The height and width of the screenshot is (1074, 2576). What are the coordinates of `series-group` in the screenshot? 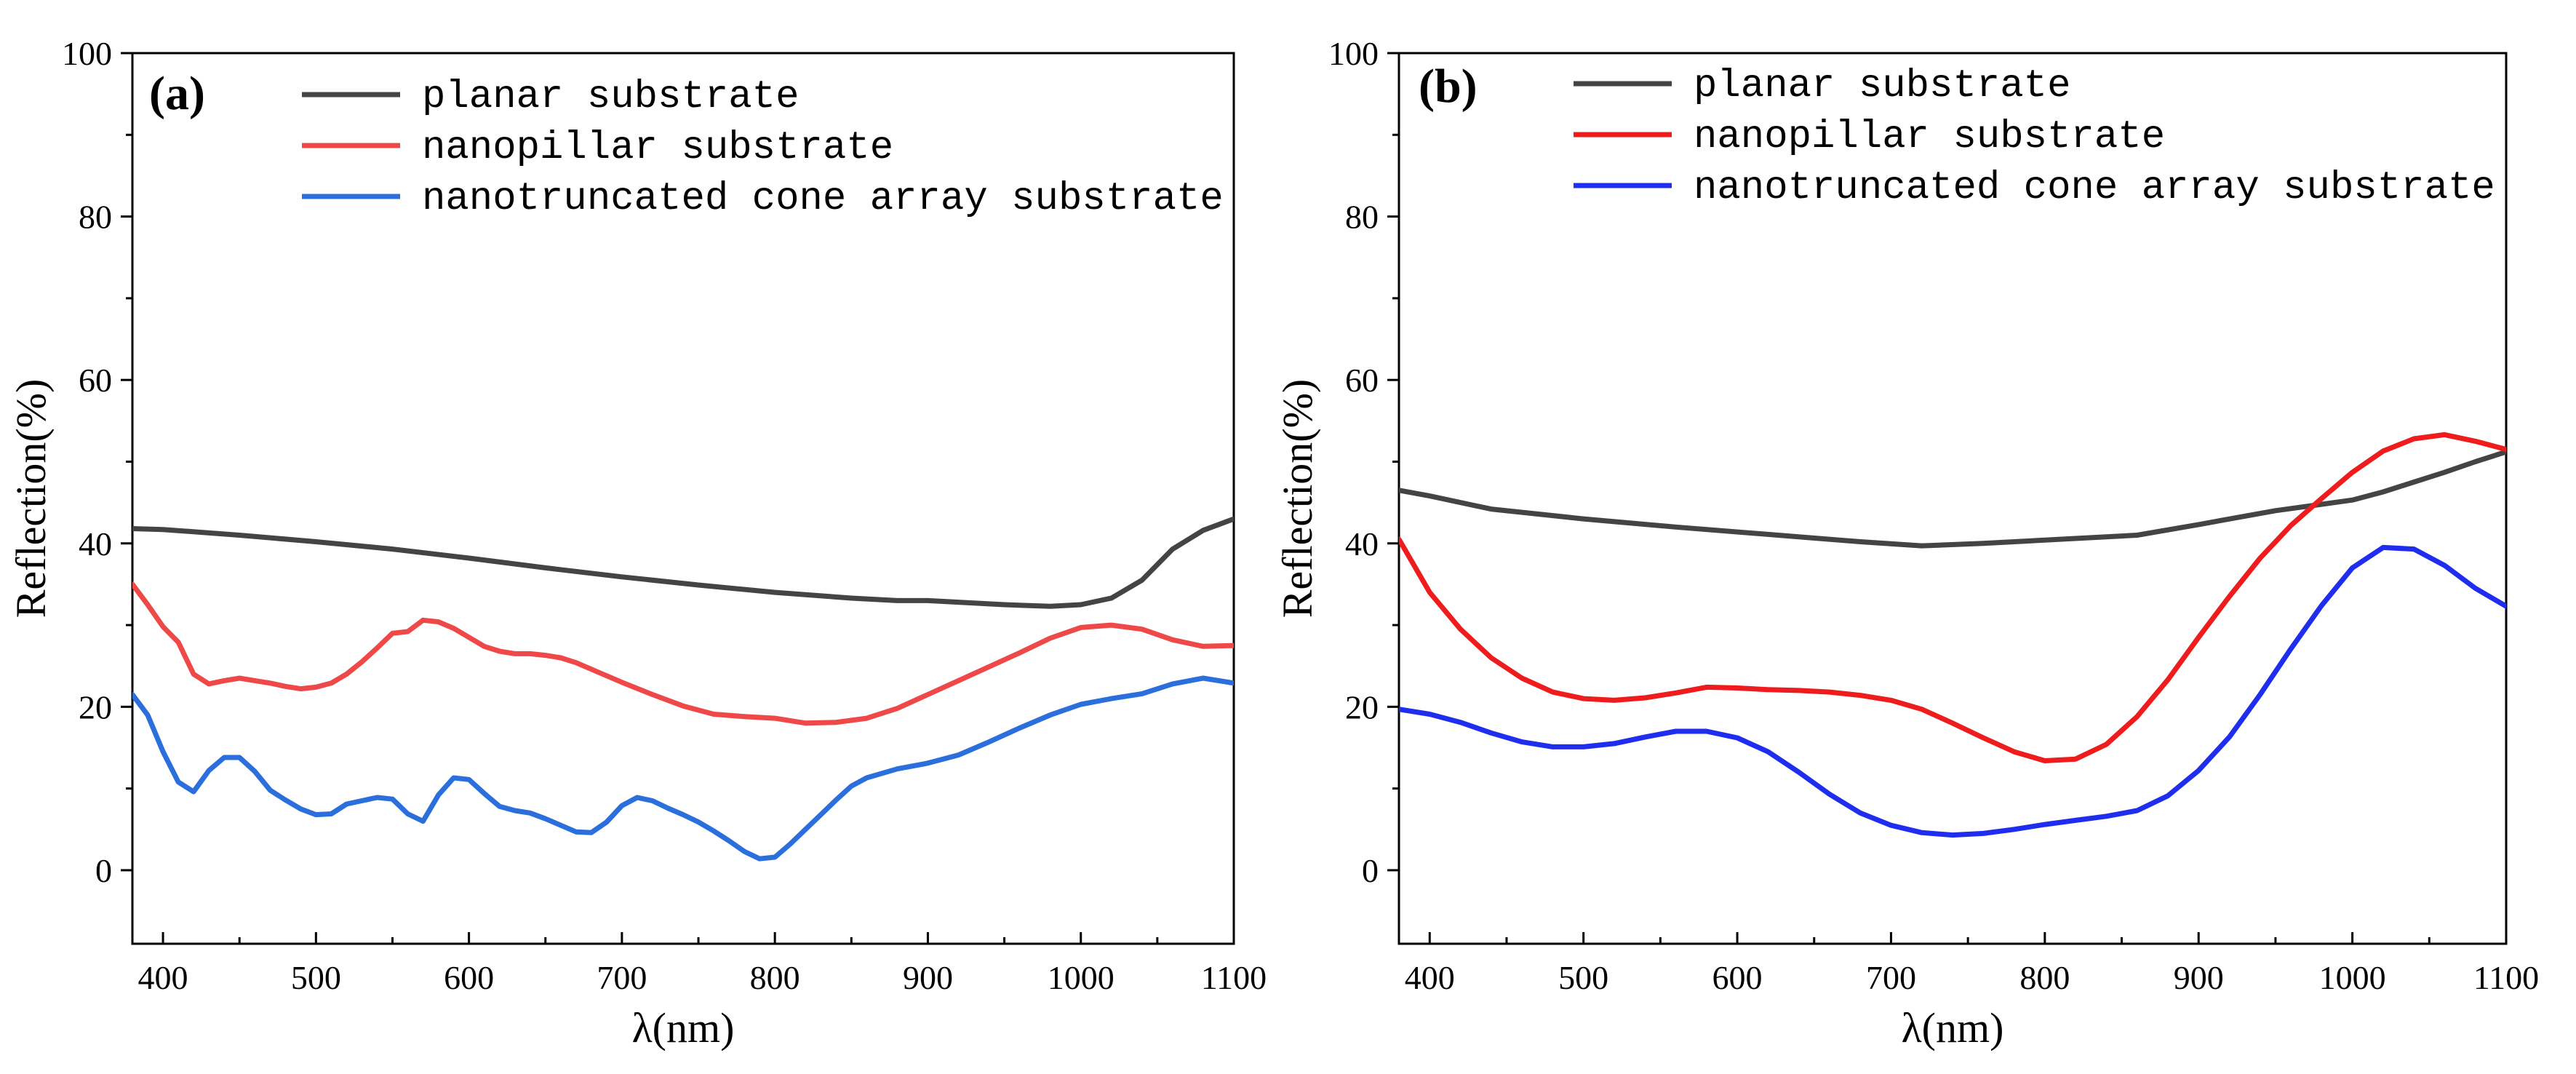 It's located at (683, 689).